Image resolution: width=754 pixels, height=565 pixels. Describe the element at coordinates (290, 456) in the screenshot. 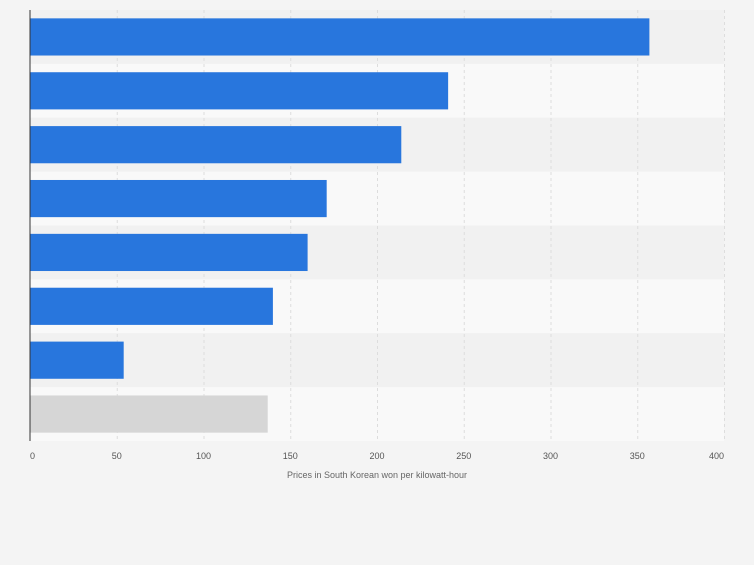

I see `x-tick-label: 150` at that location.